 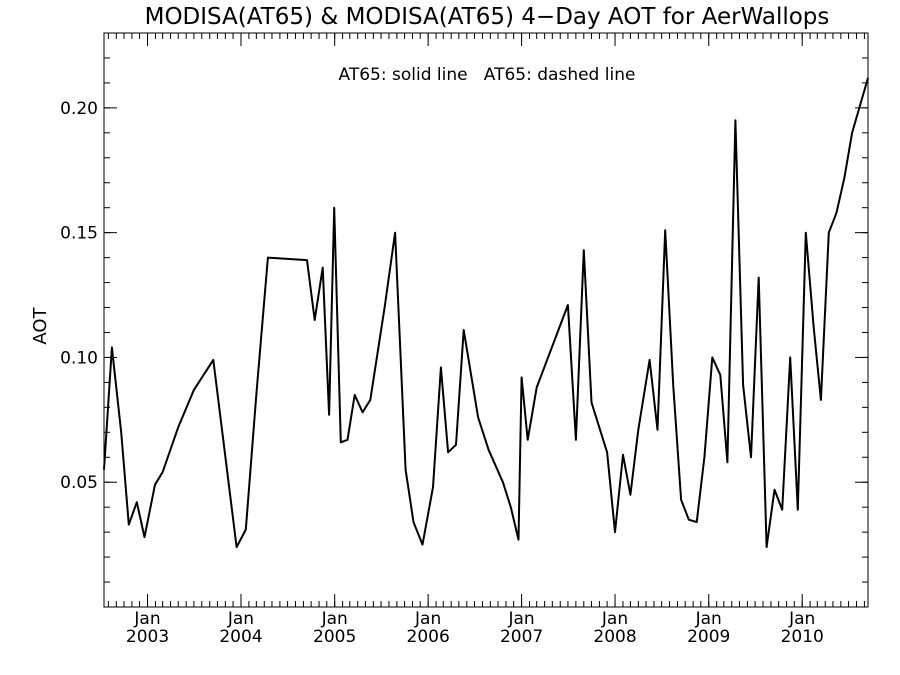 What do you see at coordinates (614, 637) in the screenshot?
I see `x-tick-year-label: 2008` at bounding box center [614, 637].